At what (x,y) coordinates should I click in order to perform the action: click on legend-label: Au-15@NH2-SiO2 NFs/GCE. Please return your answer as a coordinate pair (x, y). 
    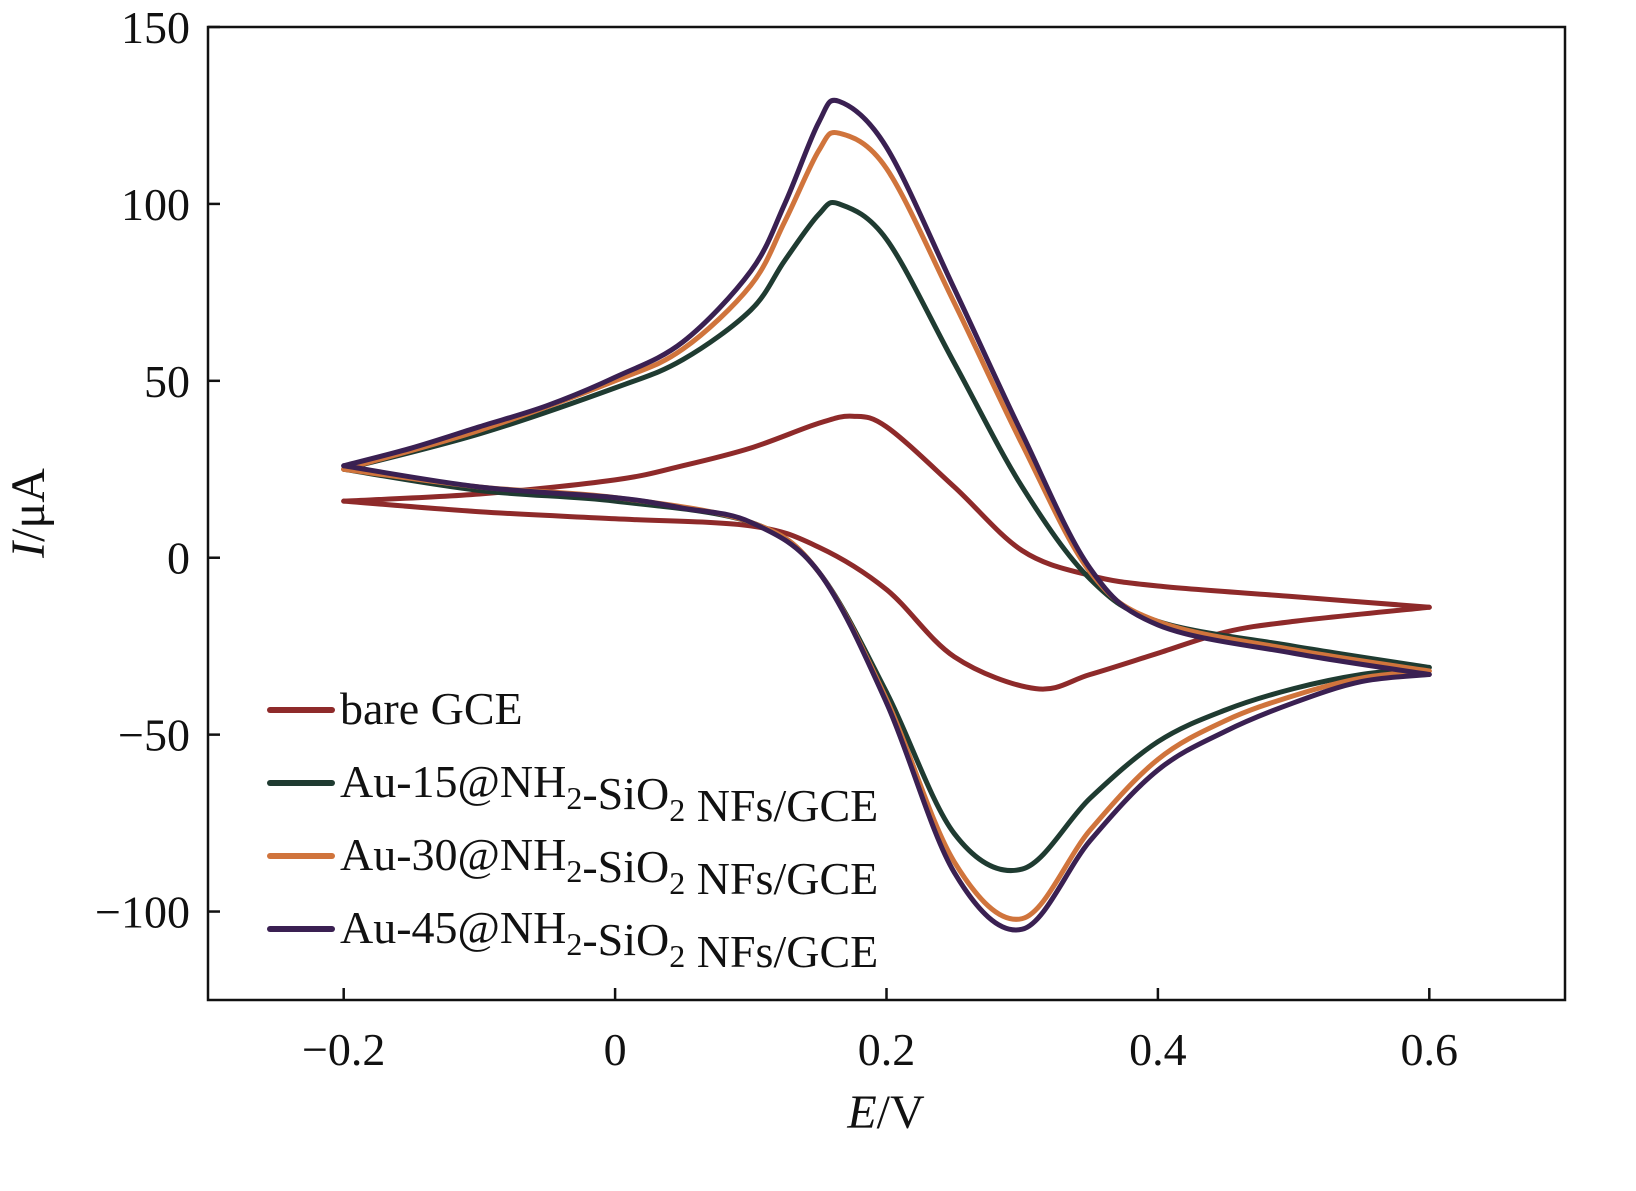
    Looking at the image, I should click on (609, 793).